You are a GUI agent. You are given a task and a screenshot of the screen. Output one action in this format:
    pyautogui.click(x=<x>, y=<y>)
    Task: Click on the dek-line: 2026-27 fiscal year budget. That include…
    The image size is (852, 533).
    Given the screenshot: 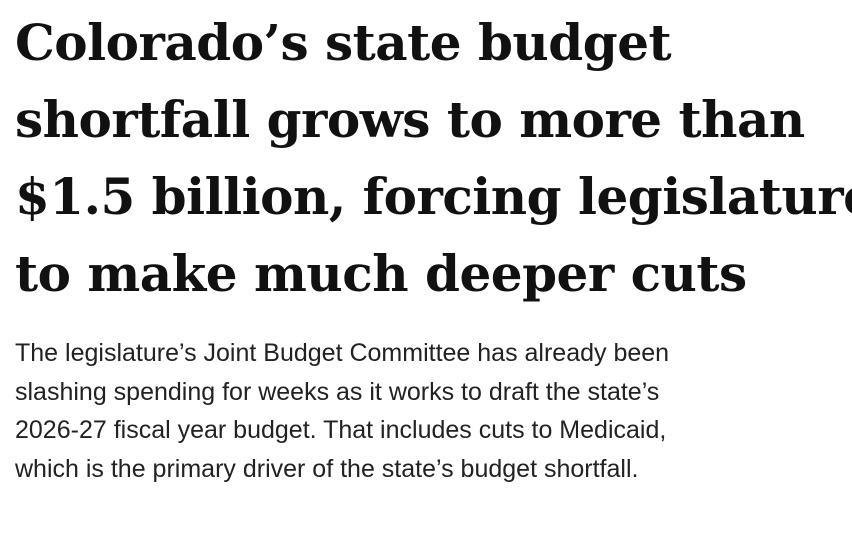 What is the action you would take?
    pyautogui.click(x=341, y=430)
    